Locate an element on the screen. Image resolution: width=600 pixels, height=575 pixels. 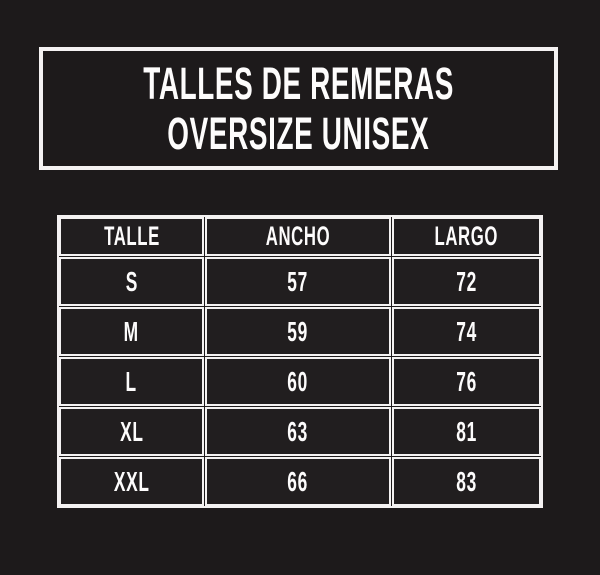
table-cell-largo-m: 74 is located at coordinates (466, 331).